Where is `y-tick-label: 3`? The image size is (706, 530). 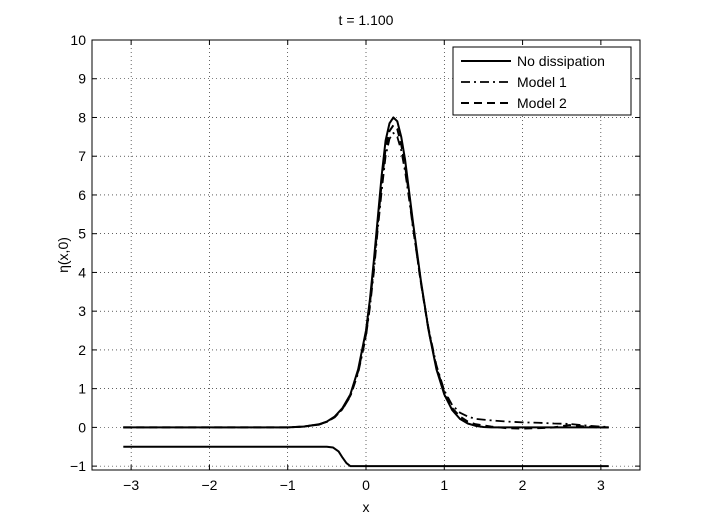 y-tick-label: 3 is located at coordinates (82, 311).